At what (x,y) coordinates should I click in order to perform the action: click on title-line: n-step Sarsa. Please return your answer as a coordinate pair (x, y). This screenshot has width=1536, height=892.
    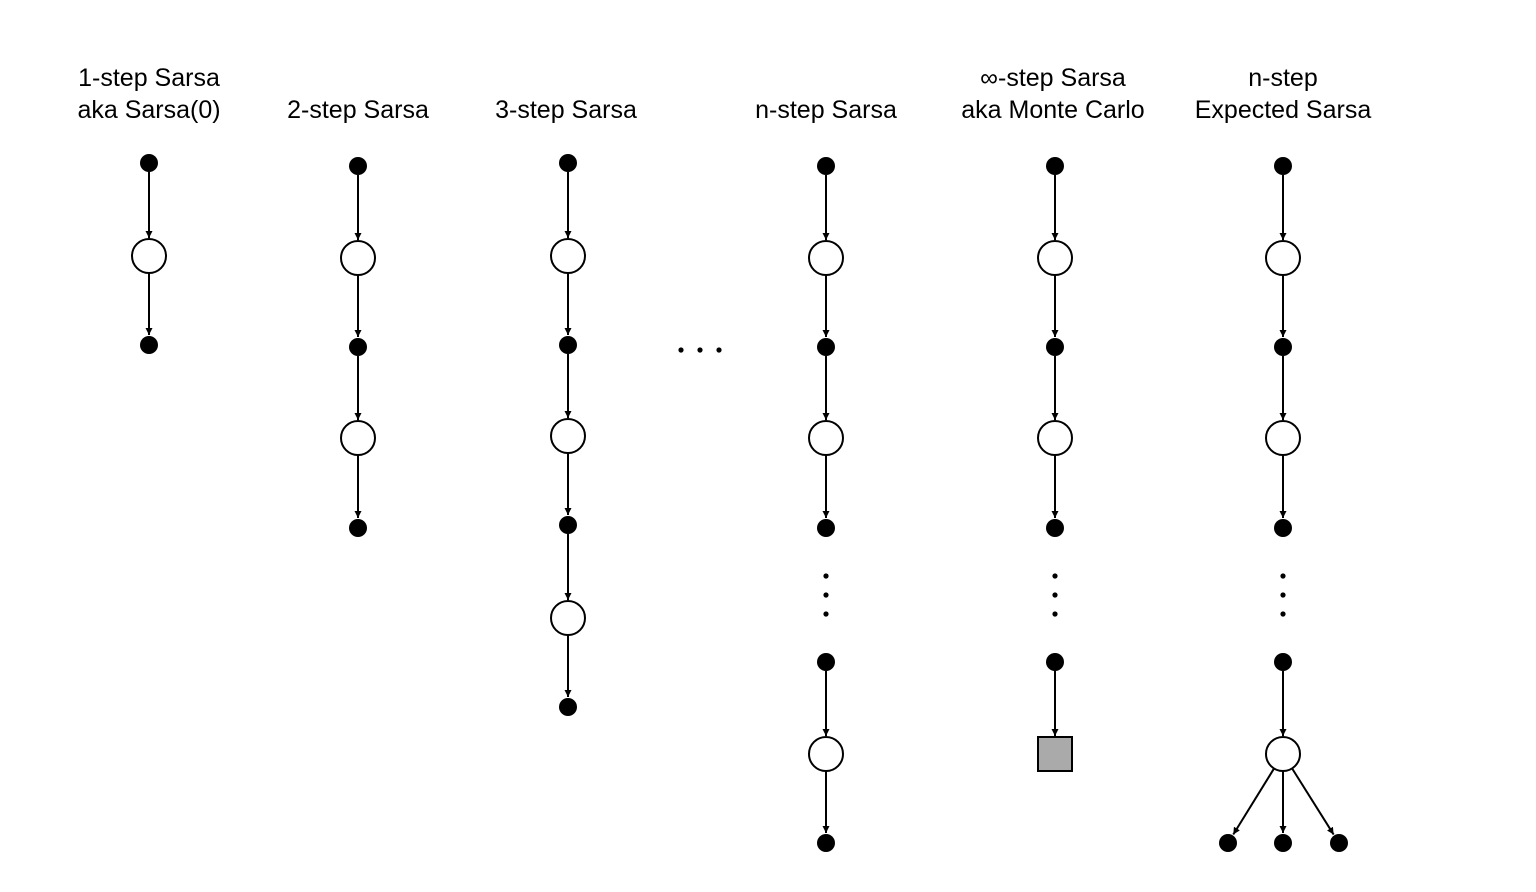
    Looking at the image, I should click on (826, 110).